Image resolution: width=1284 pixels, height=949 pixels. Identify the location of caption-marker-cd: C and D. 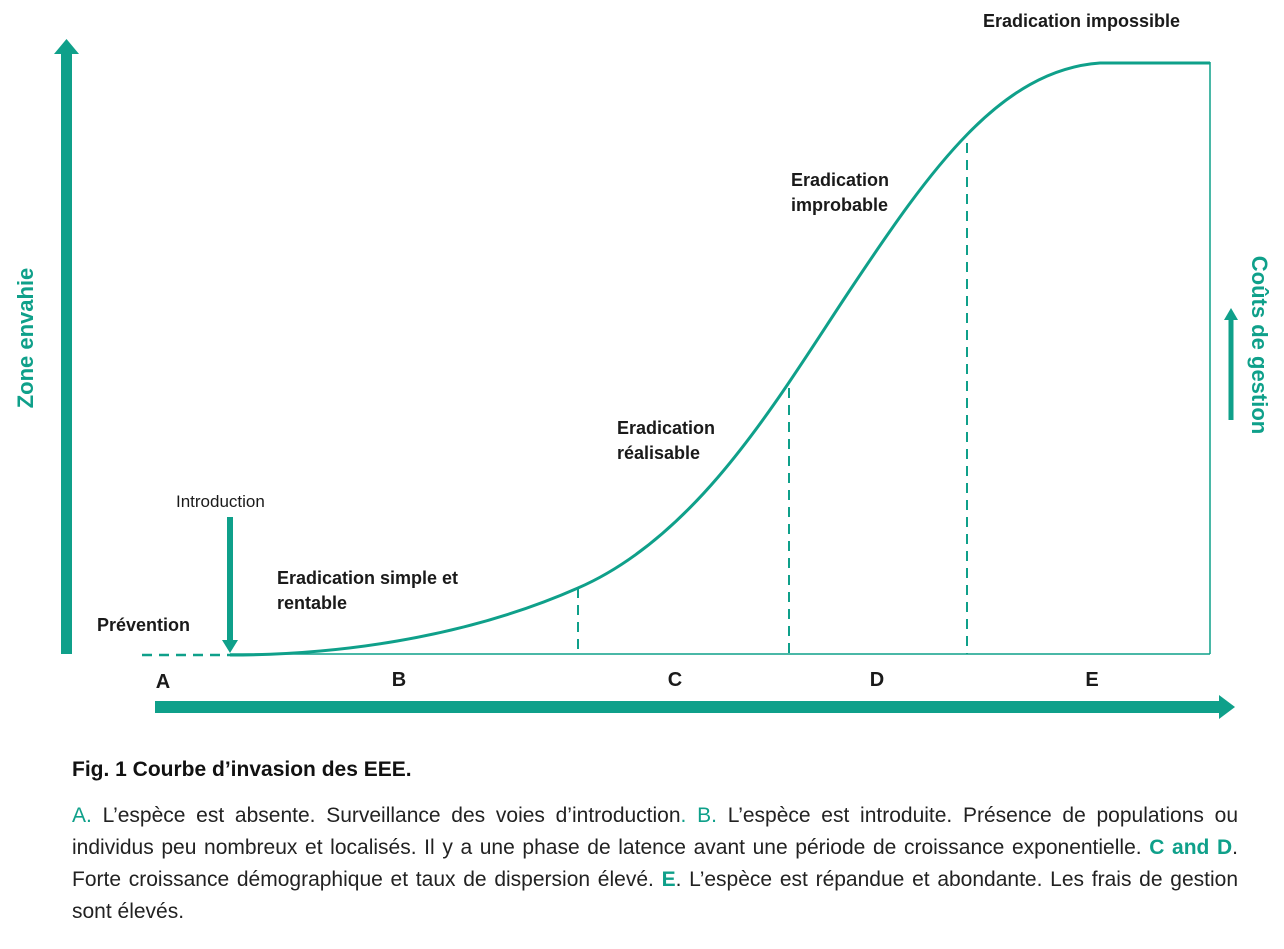
(1191, 847).